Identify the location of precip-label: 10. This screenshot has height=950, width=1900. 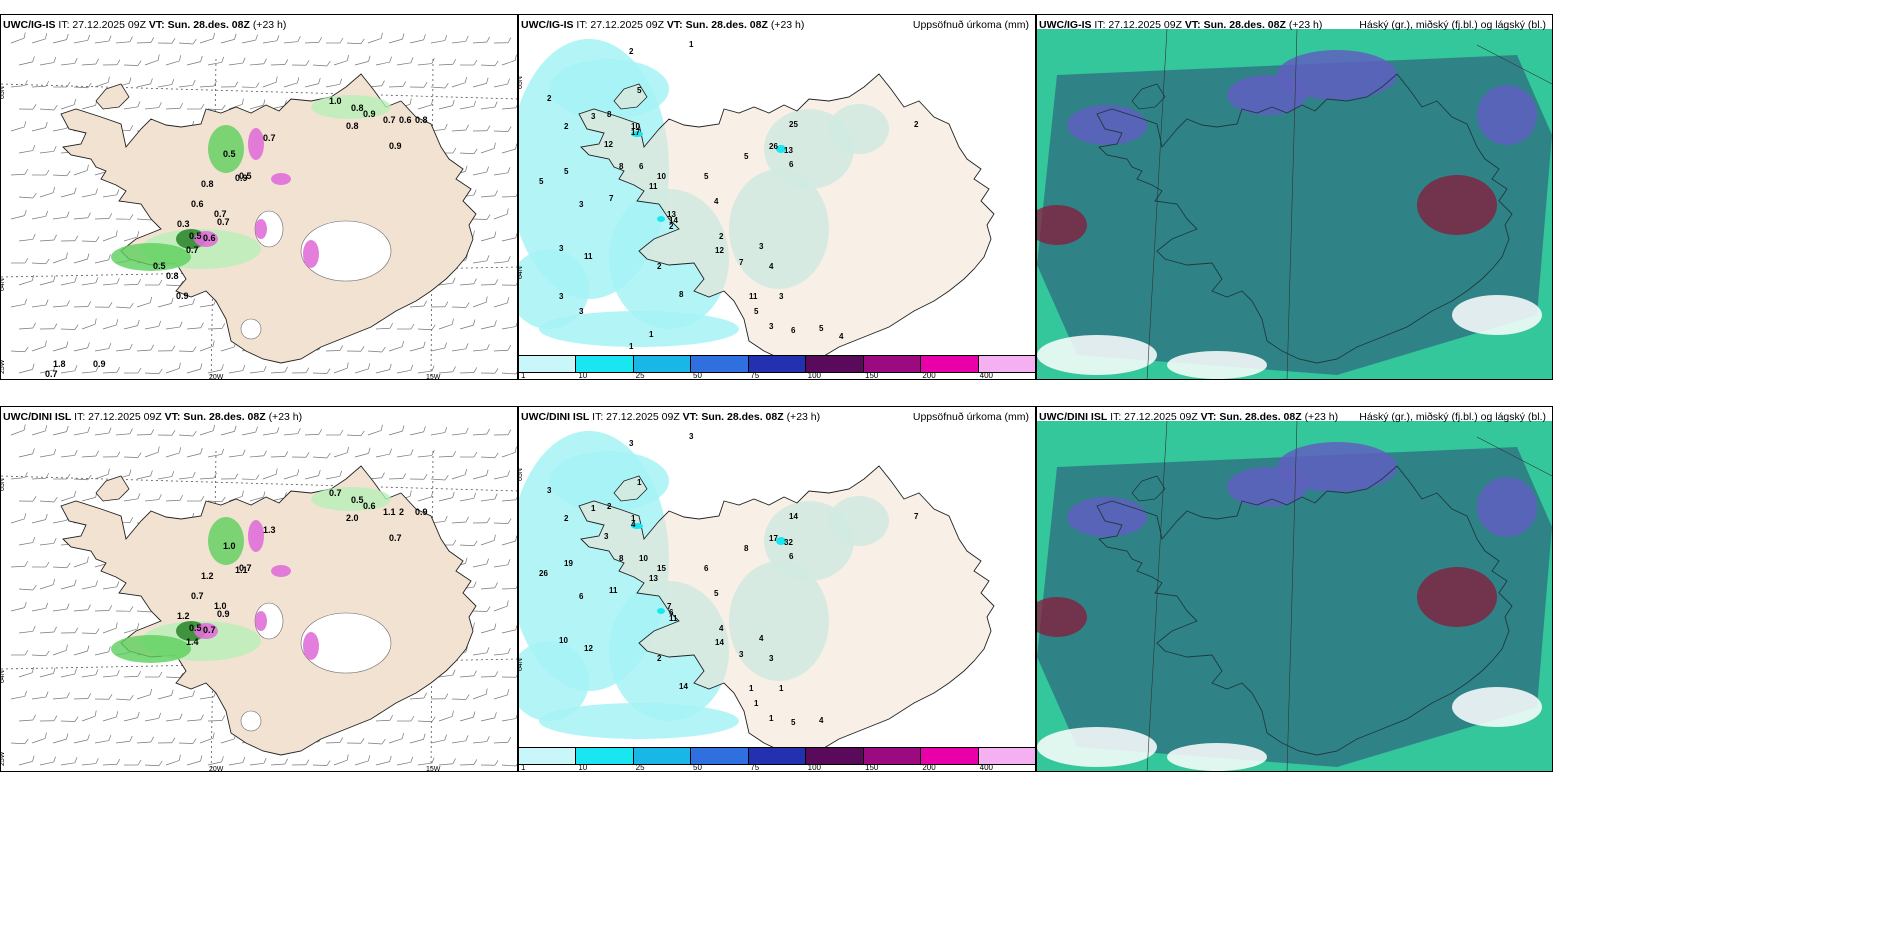
(661, 176).